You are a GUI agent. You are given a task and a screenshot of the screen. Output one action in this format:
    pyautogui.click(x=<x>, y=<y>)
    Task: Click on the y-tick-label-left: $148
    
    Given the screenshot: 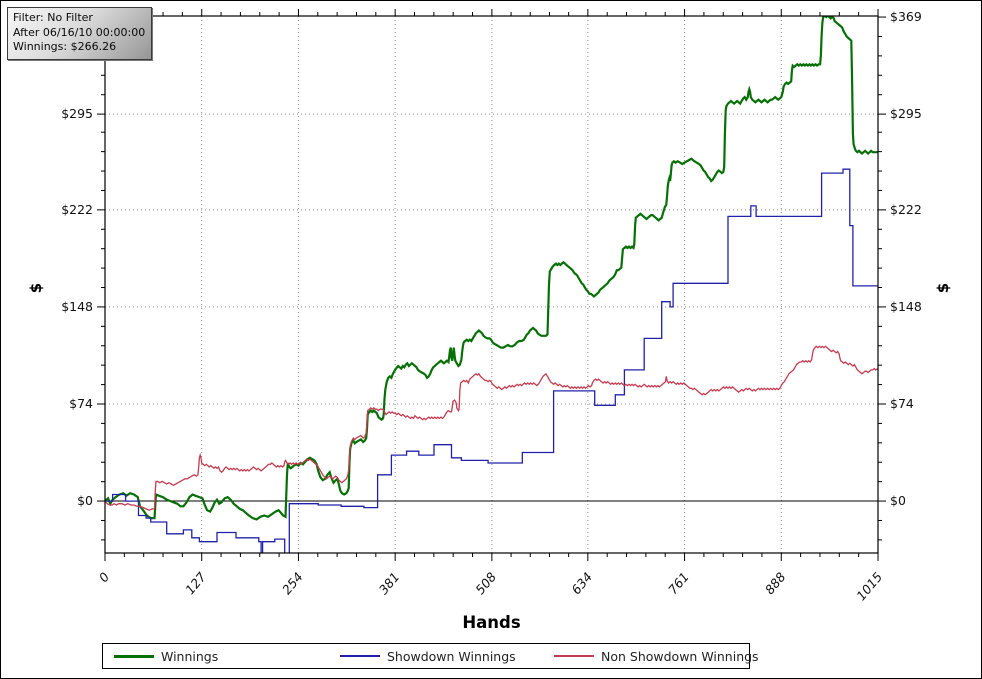 What is the action you would take?
    pyautogui.click(x=77, y=306)
    